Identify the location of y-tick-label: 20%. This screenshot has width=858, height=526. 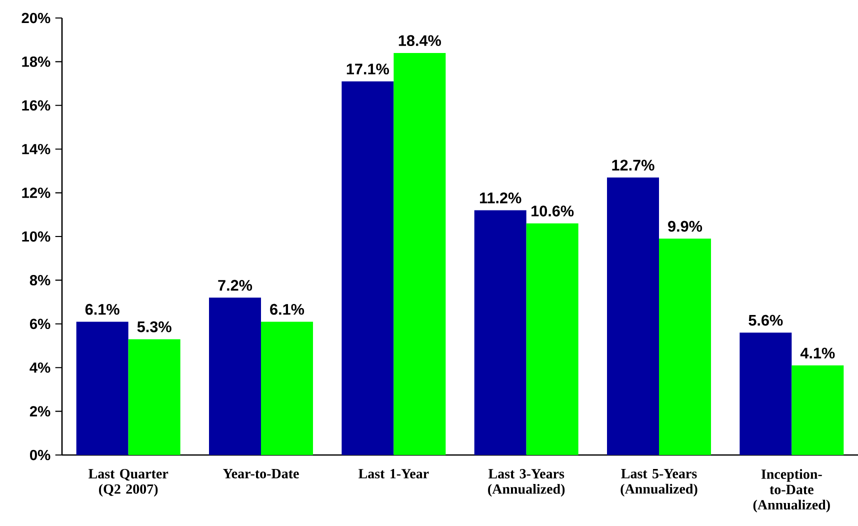
(36, 18).